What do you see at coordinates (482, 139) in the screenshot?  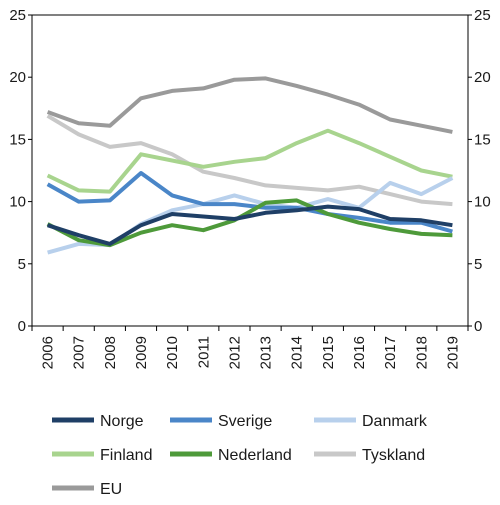 I see `y-tick-label-right: 15` at bounding box center [482, 139].